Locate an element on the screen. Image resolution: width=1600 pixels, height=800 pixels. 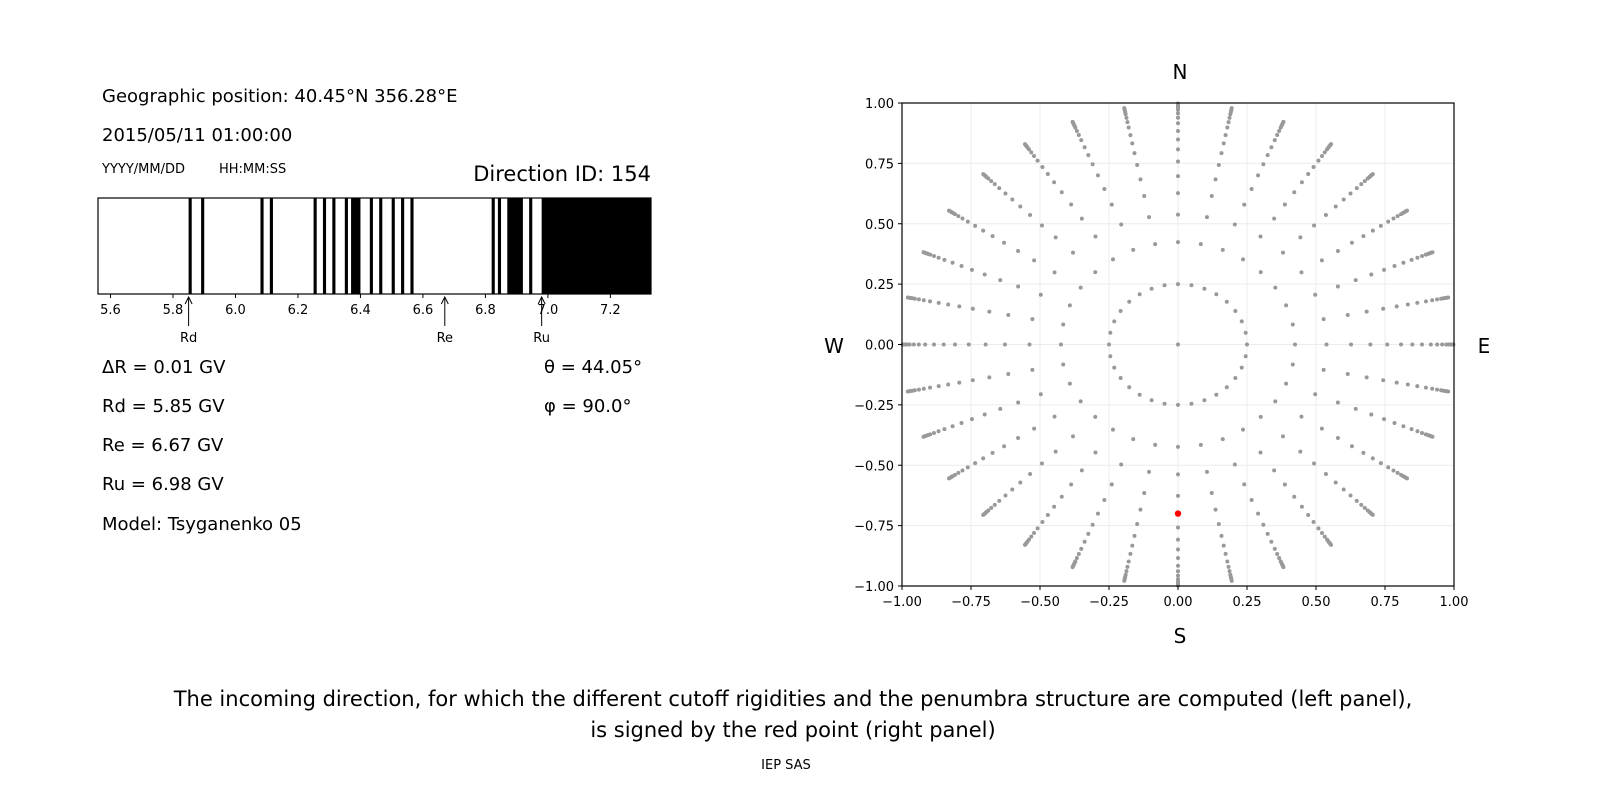
x-tick-label: −0.25 is located at coordinates (1109, 602).